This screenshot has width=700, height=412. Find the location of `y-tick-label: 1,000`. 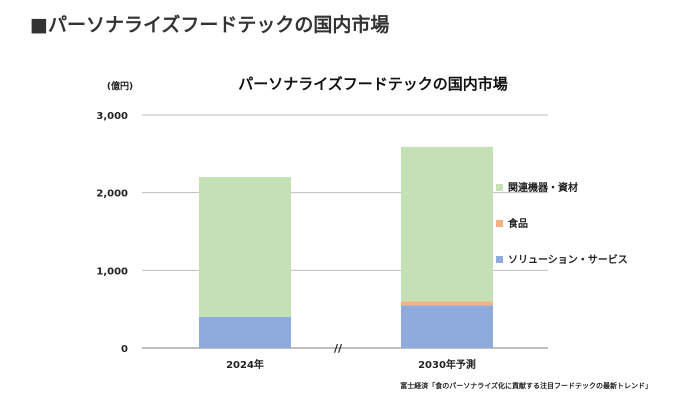

y-tick-label: 1,000 is located at coordinates (112, 271).